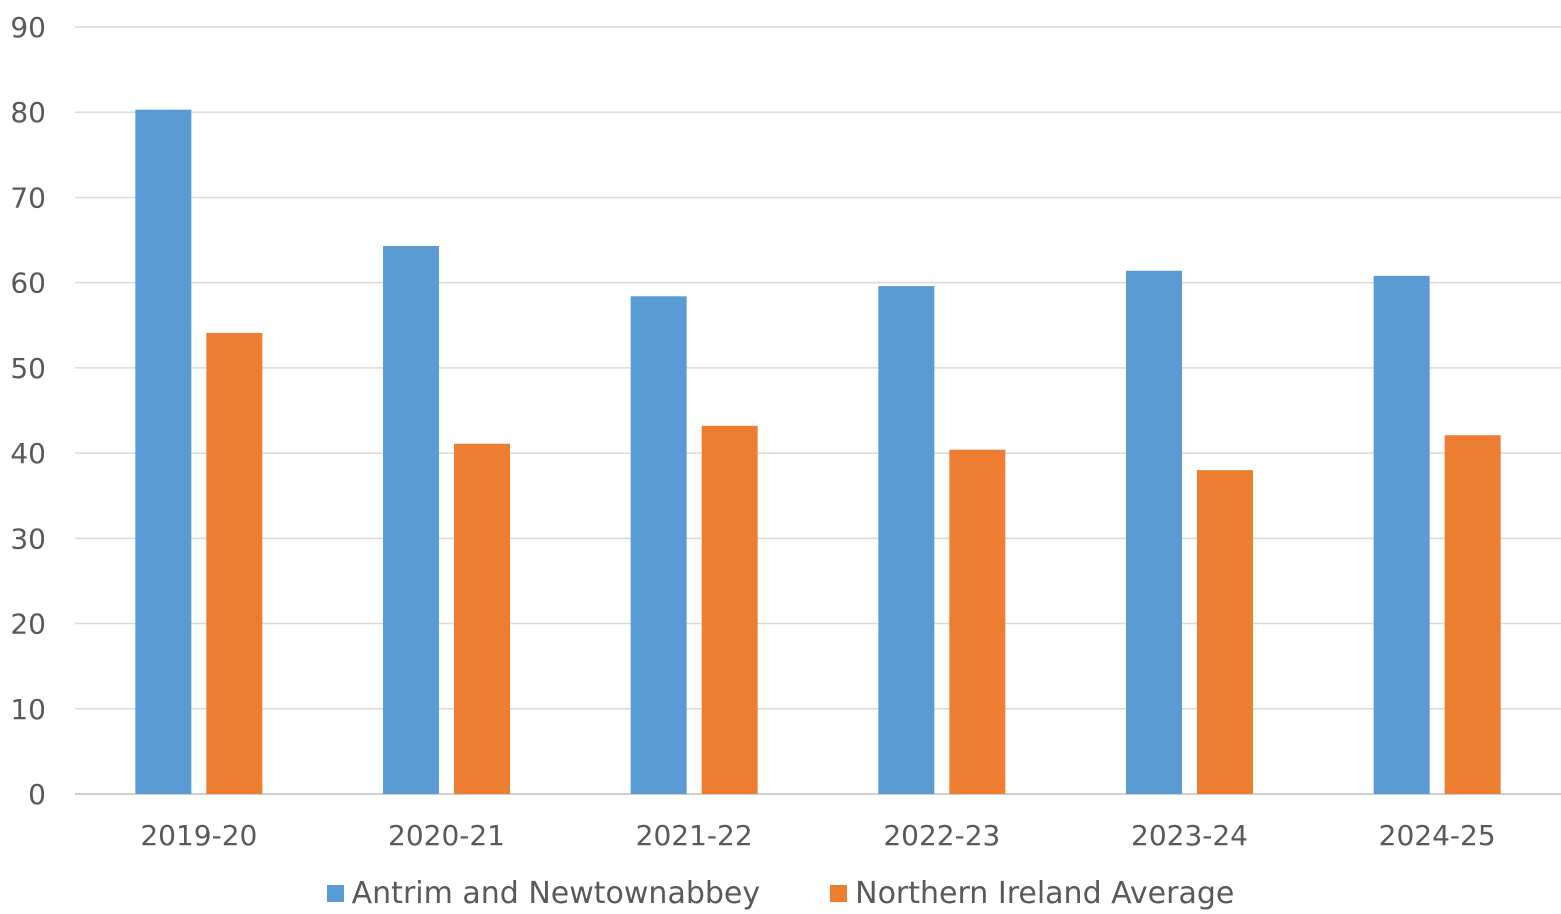  Describe the element at coordinates (556, 893) in the screenshot. I see `legend-label-series-1: Antrim and Newtownabbey` at that location.